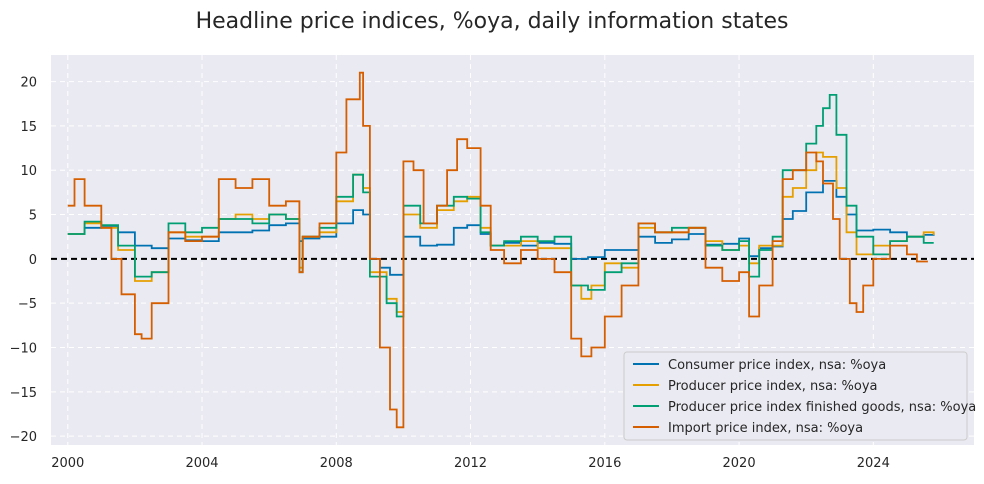 The width and height of the screenshot is (984, 484). What do you see at coordinates (873, 463) in the screenshot?
I see `x-tick-label: 2024` at bounding box center [873, 463].